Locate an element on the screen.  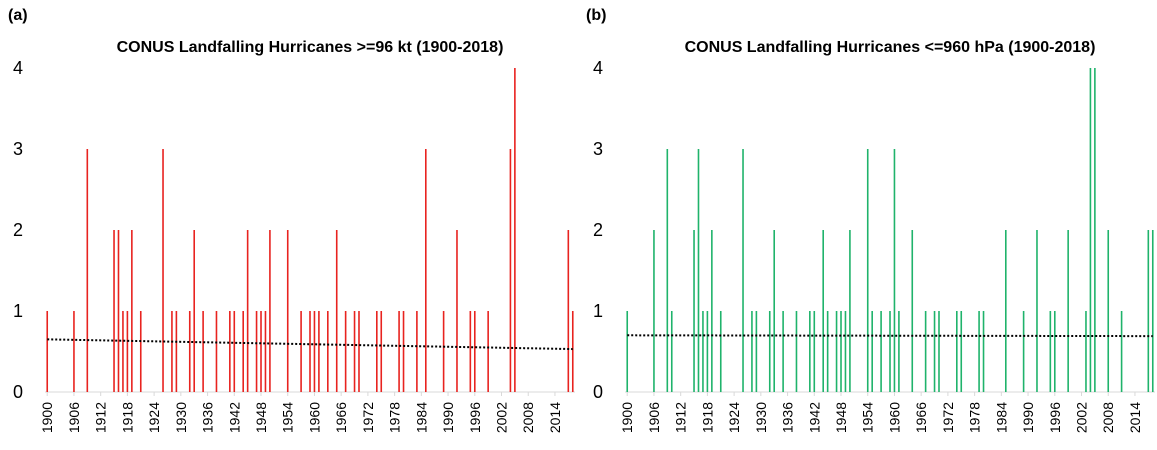
x-tick-label: 1960 is located at coordinates (894, 417).